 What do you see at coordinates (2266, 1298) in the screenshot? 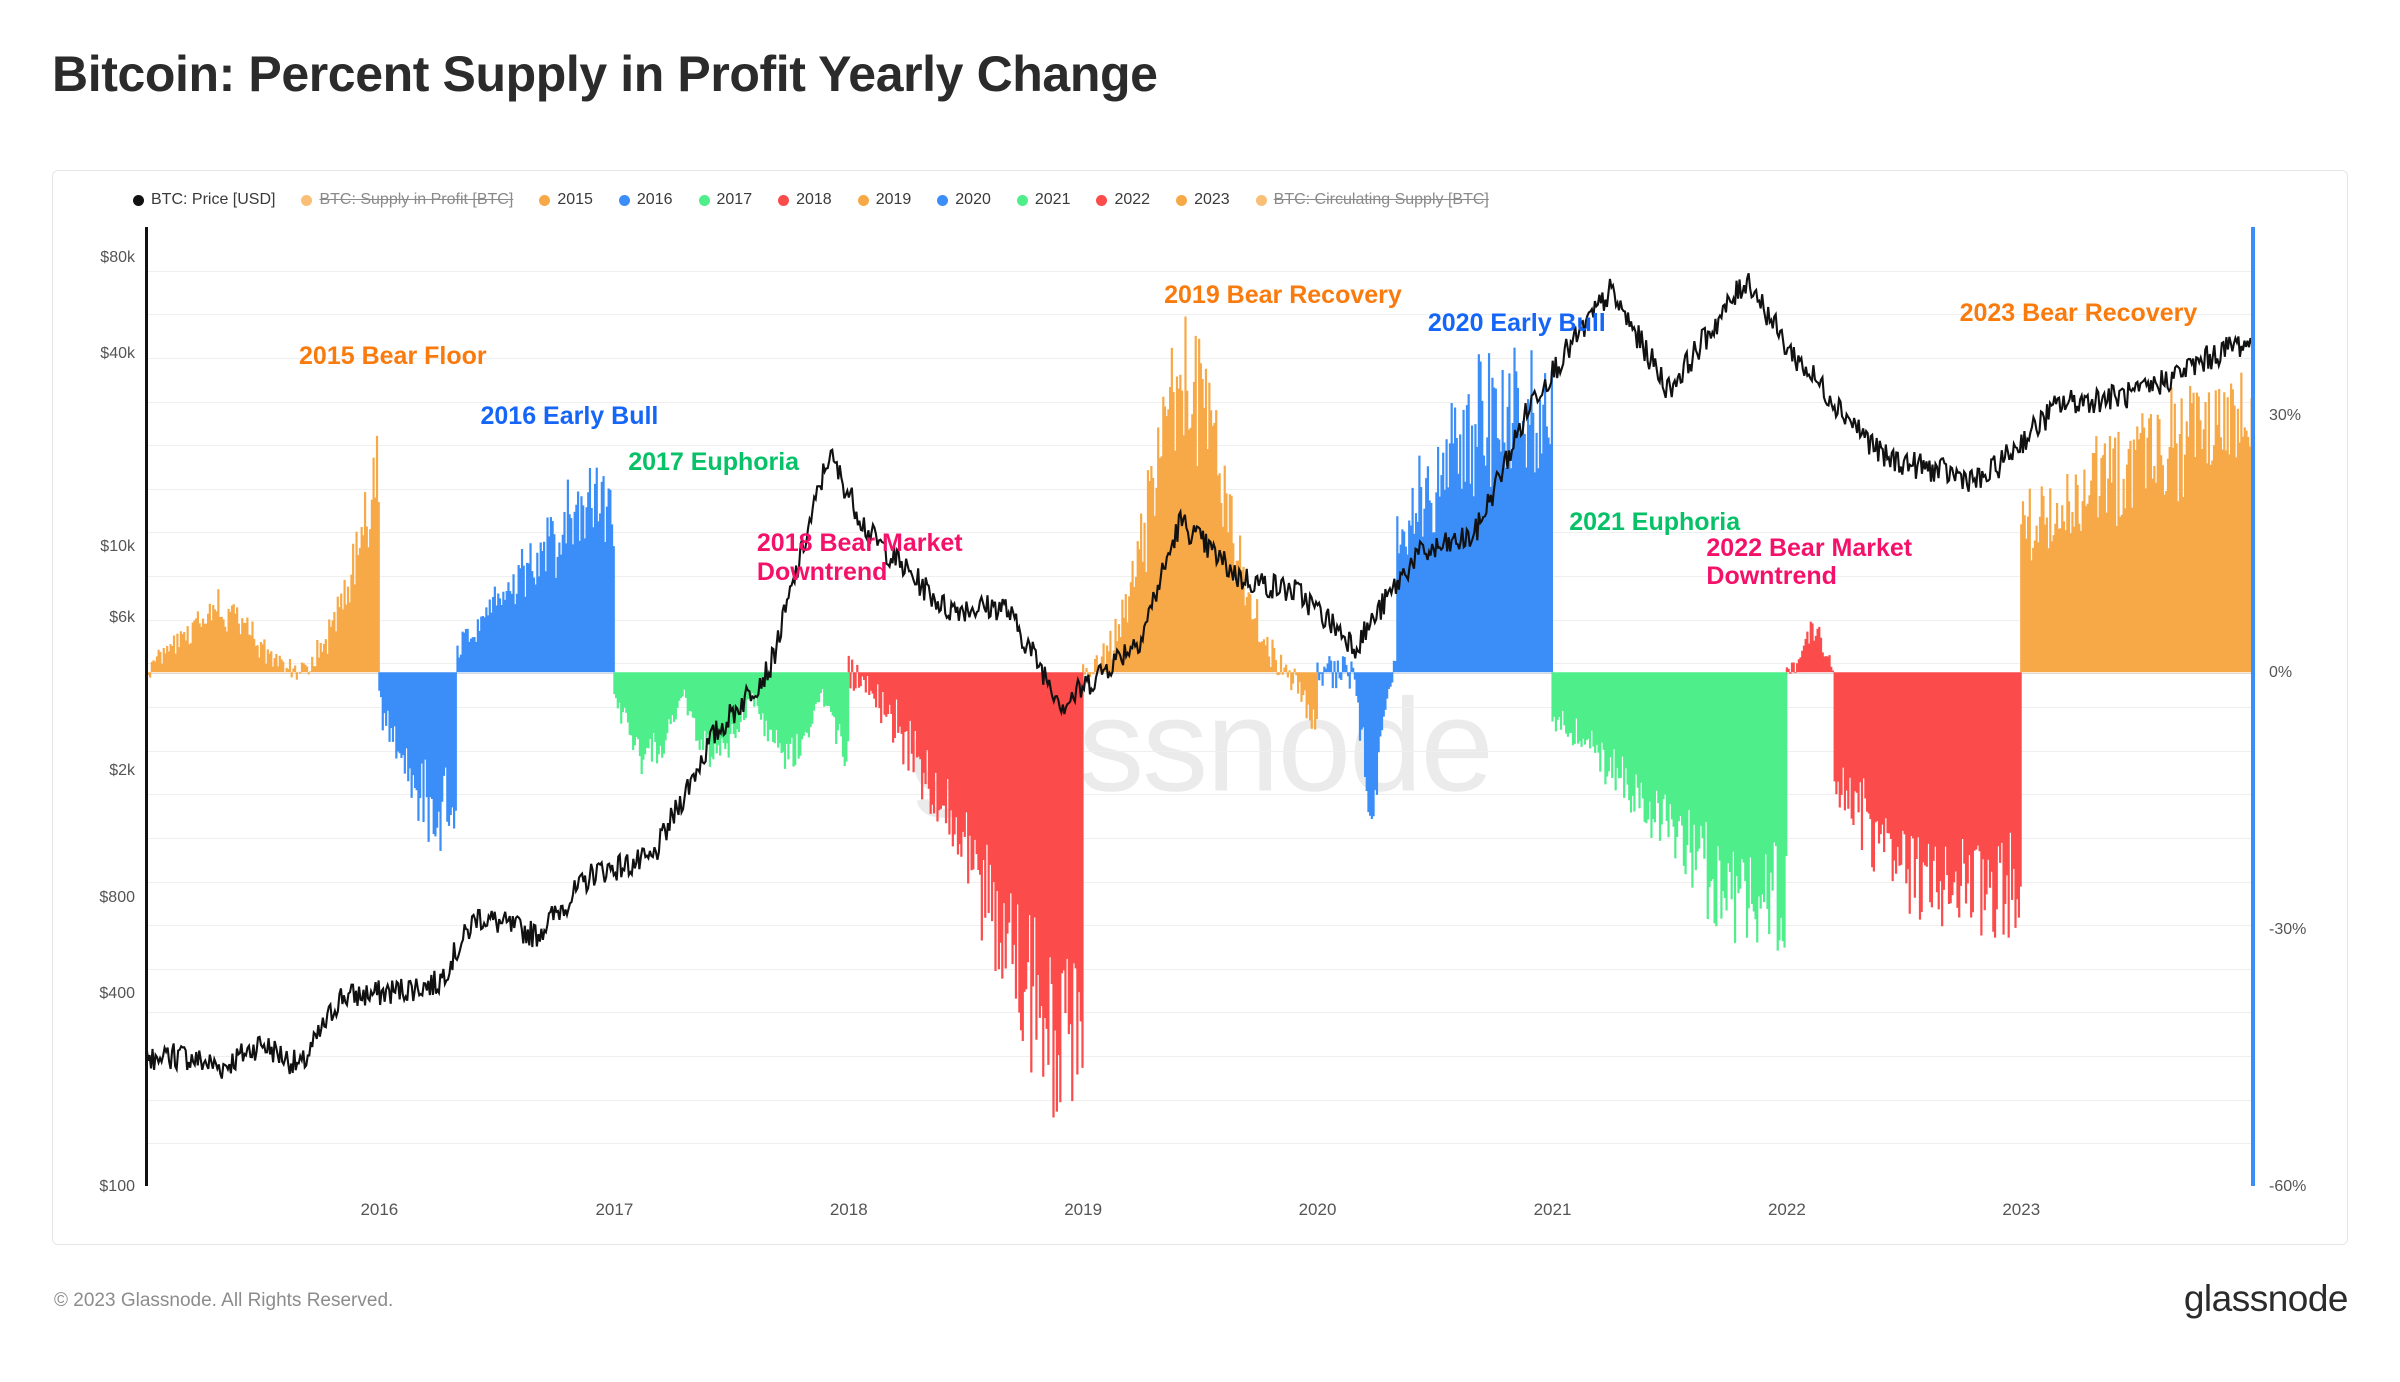
I see `footer-brand-logo: glassnode` at bounding box center [2266, 1298].